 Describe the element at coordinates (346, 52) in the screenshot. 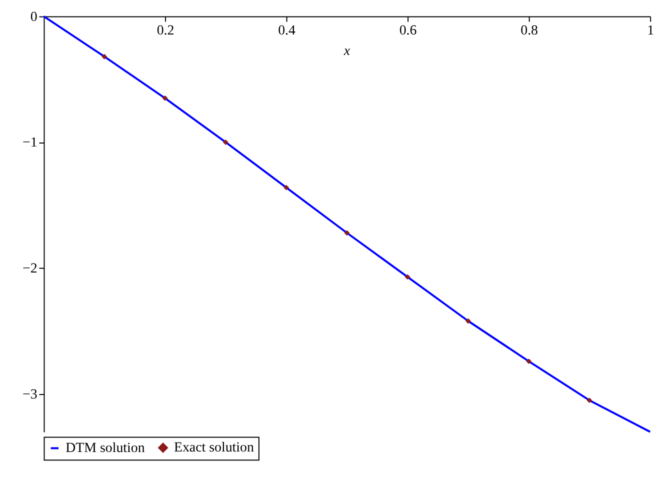

I see `x-axis-title: x` at that location.